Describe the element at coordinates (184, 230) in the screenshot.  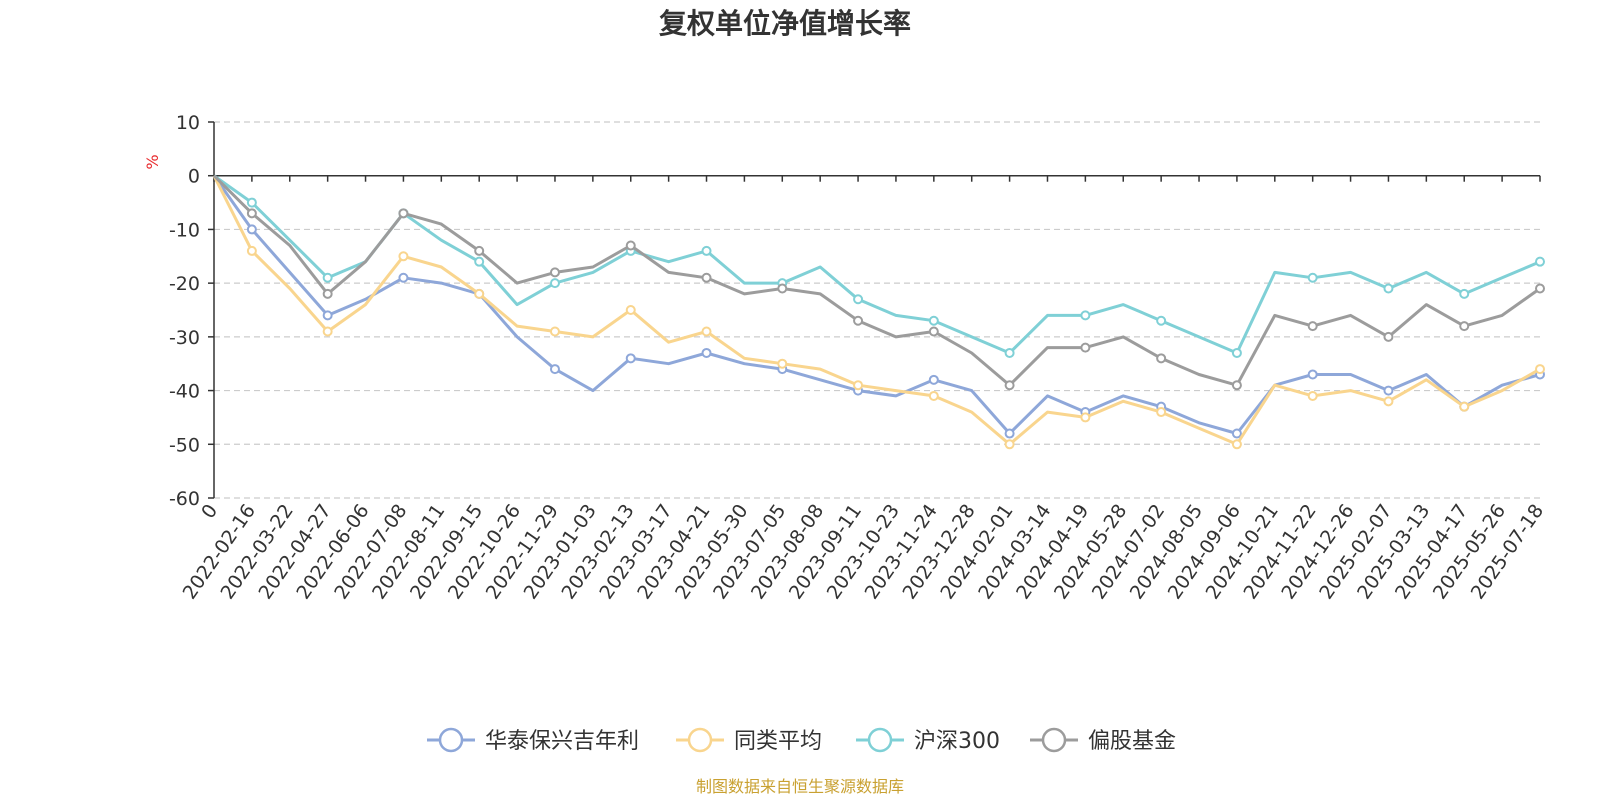
I see `y-tick-label: -10` at that location.